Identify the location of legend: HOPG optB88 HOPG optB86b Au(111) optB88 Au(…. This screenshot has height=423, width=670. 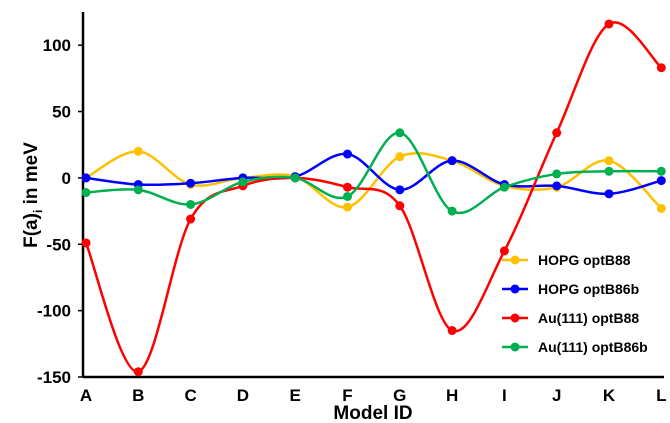
(575, 303).